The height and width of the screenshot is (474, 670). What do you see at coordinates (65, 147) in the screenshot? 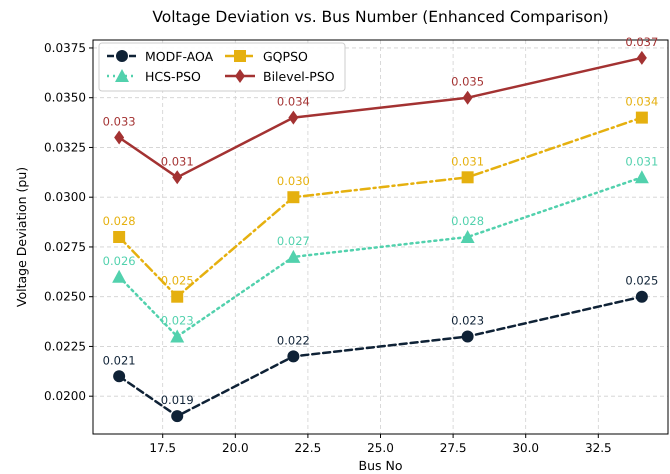
I see `y-tick-label: 0.0325` at bounding box center [65, 147].